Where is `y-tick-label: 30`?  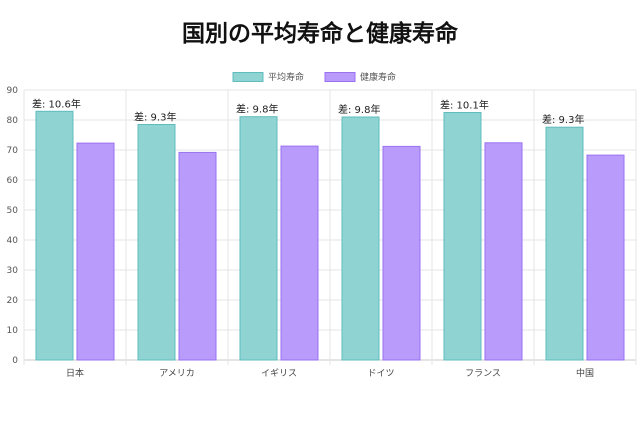
y-tick-label: 30 is located at coordinates (13, 271).